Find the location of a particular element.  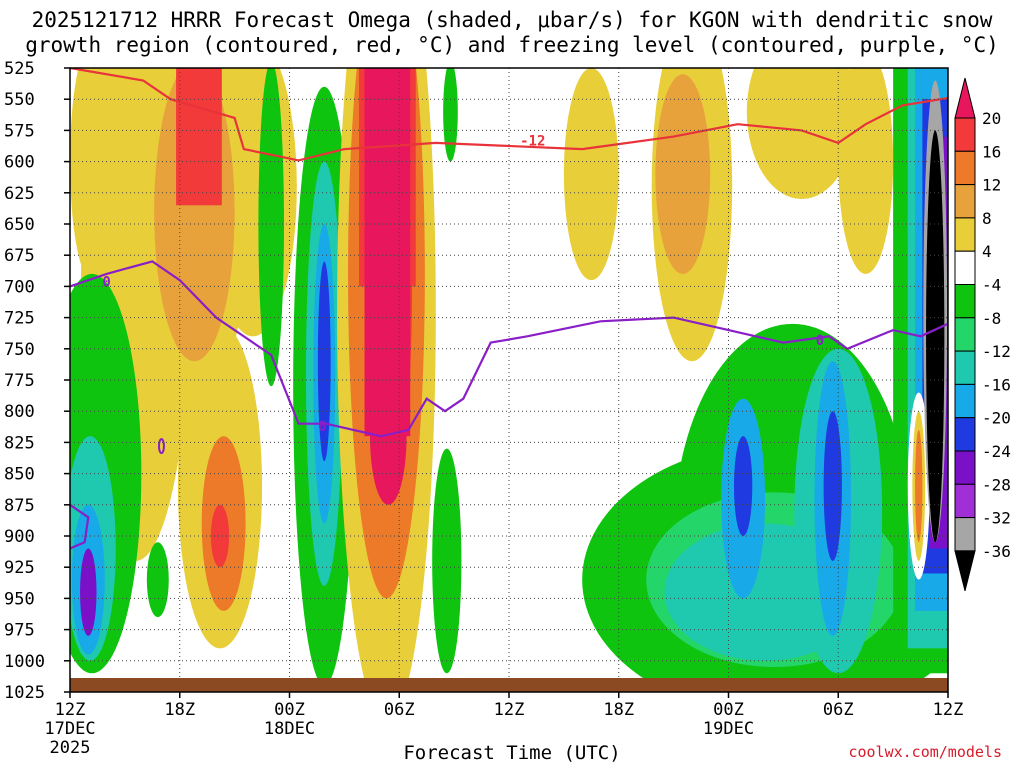

omega-black-core is located at coordinates (935, 336).